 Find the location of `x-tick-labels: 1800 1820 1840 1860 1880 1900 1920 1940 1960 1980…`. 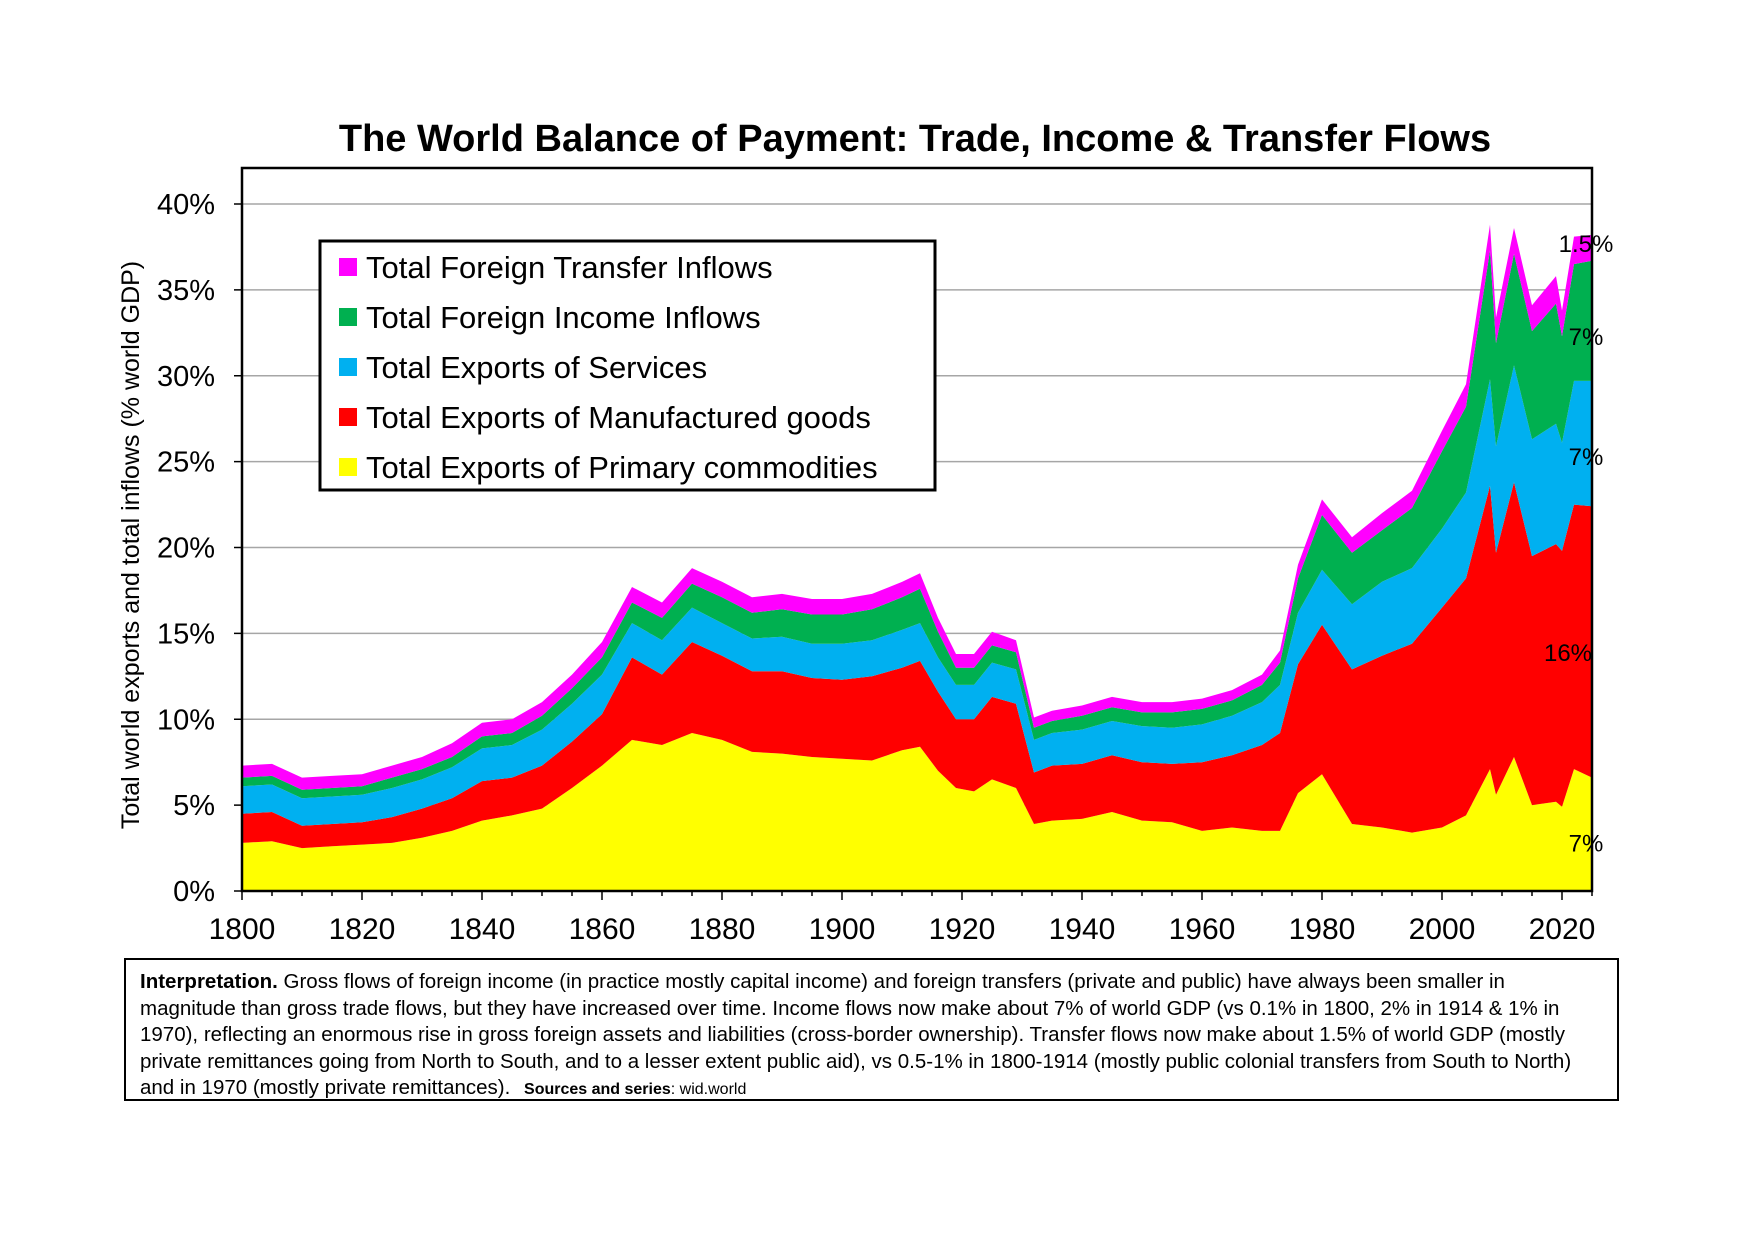

x-tick-labels: 1800 1820 1840 1860 1880 1900 1920 1940 1960 1980… is located at coordinates (902, 929).